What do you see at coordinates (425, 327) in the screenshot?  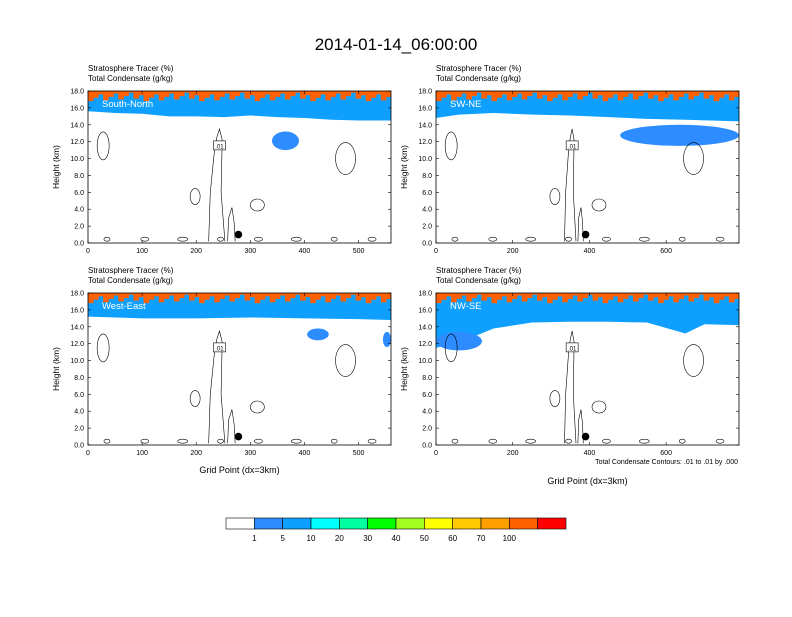 I see `y-tick-label: 14.0` at bounding box center [425, 327].